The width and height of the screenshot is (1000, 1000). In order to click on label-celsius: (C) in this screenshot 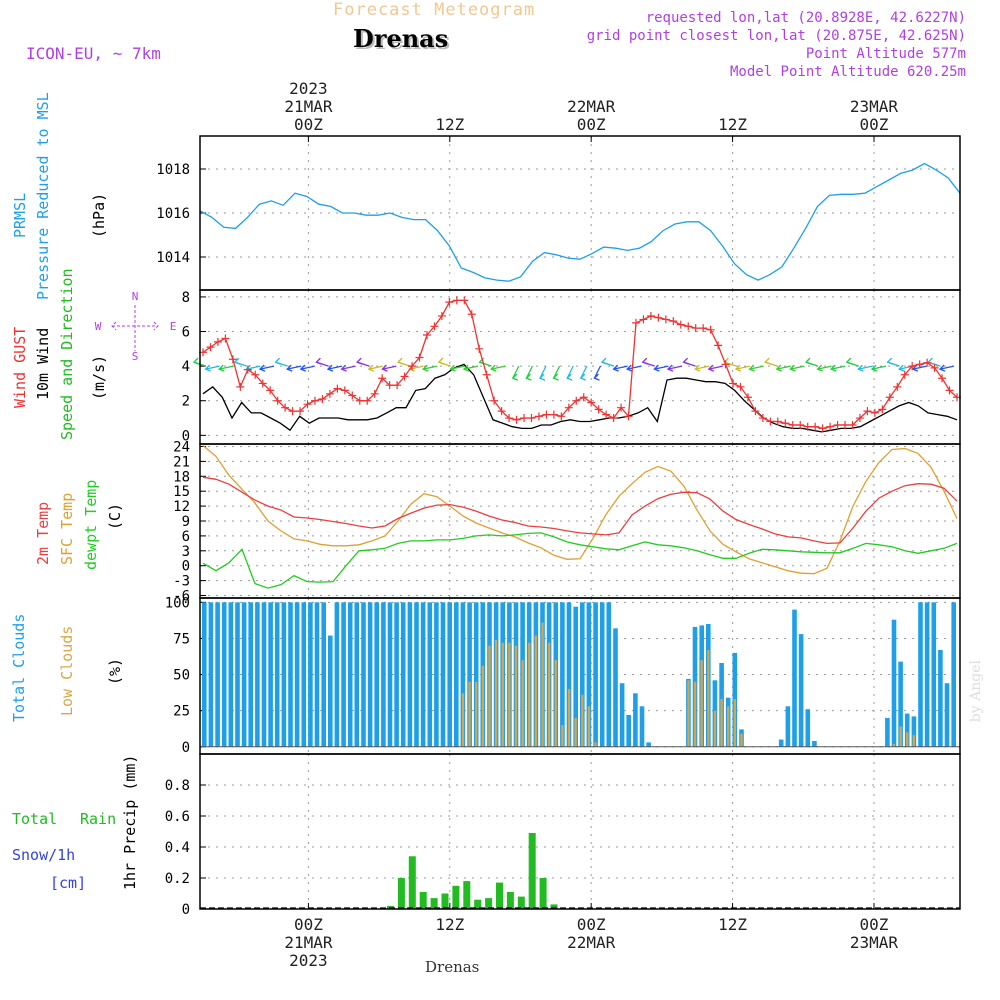, I will do `click(115, 516)`.